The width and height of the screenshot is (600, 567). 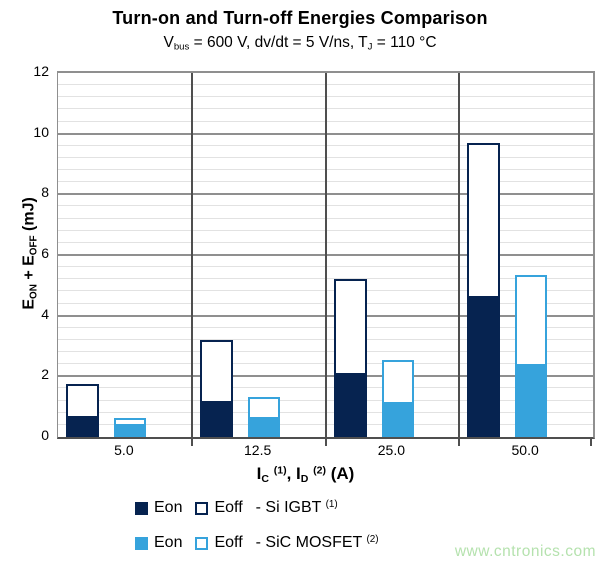 I want to click on bar-si-igbt-12.5-eon-segment, so click(x=216, y=418).